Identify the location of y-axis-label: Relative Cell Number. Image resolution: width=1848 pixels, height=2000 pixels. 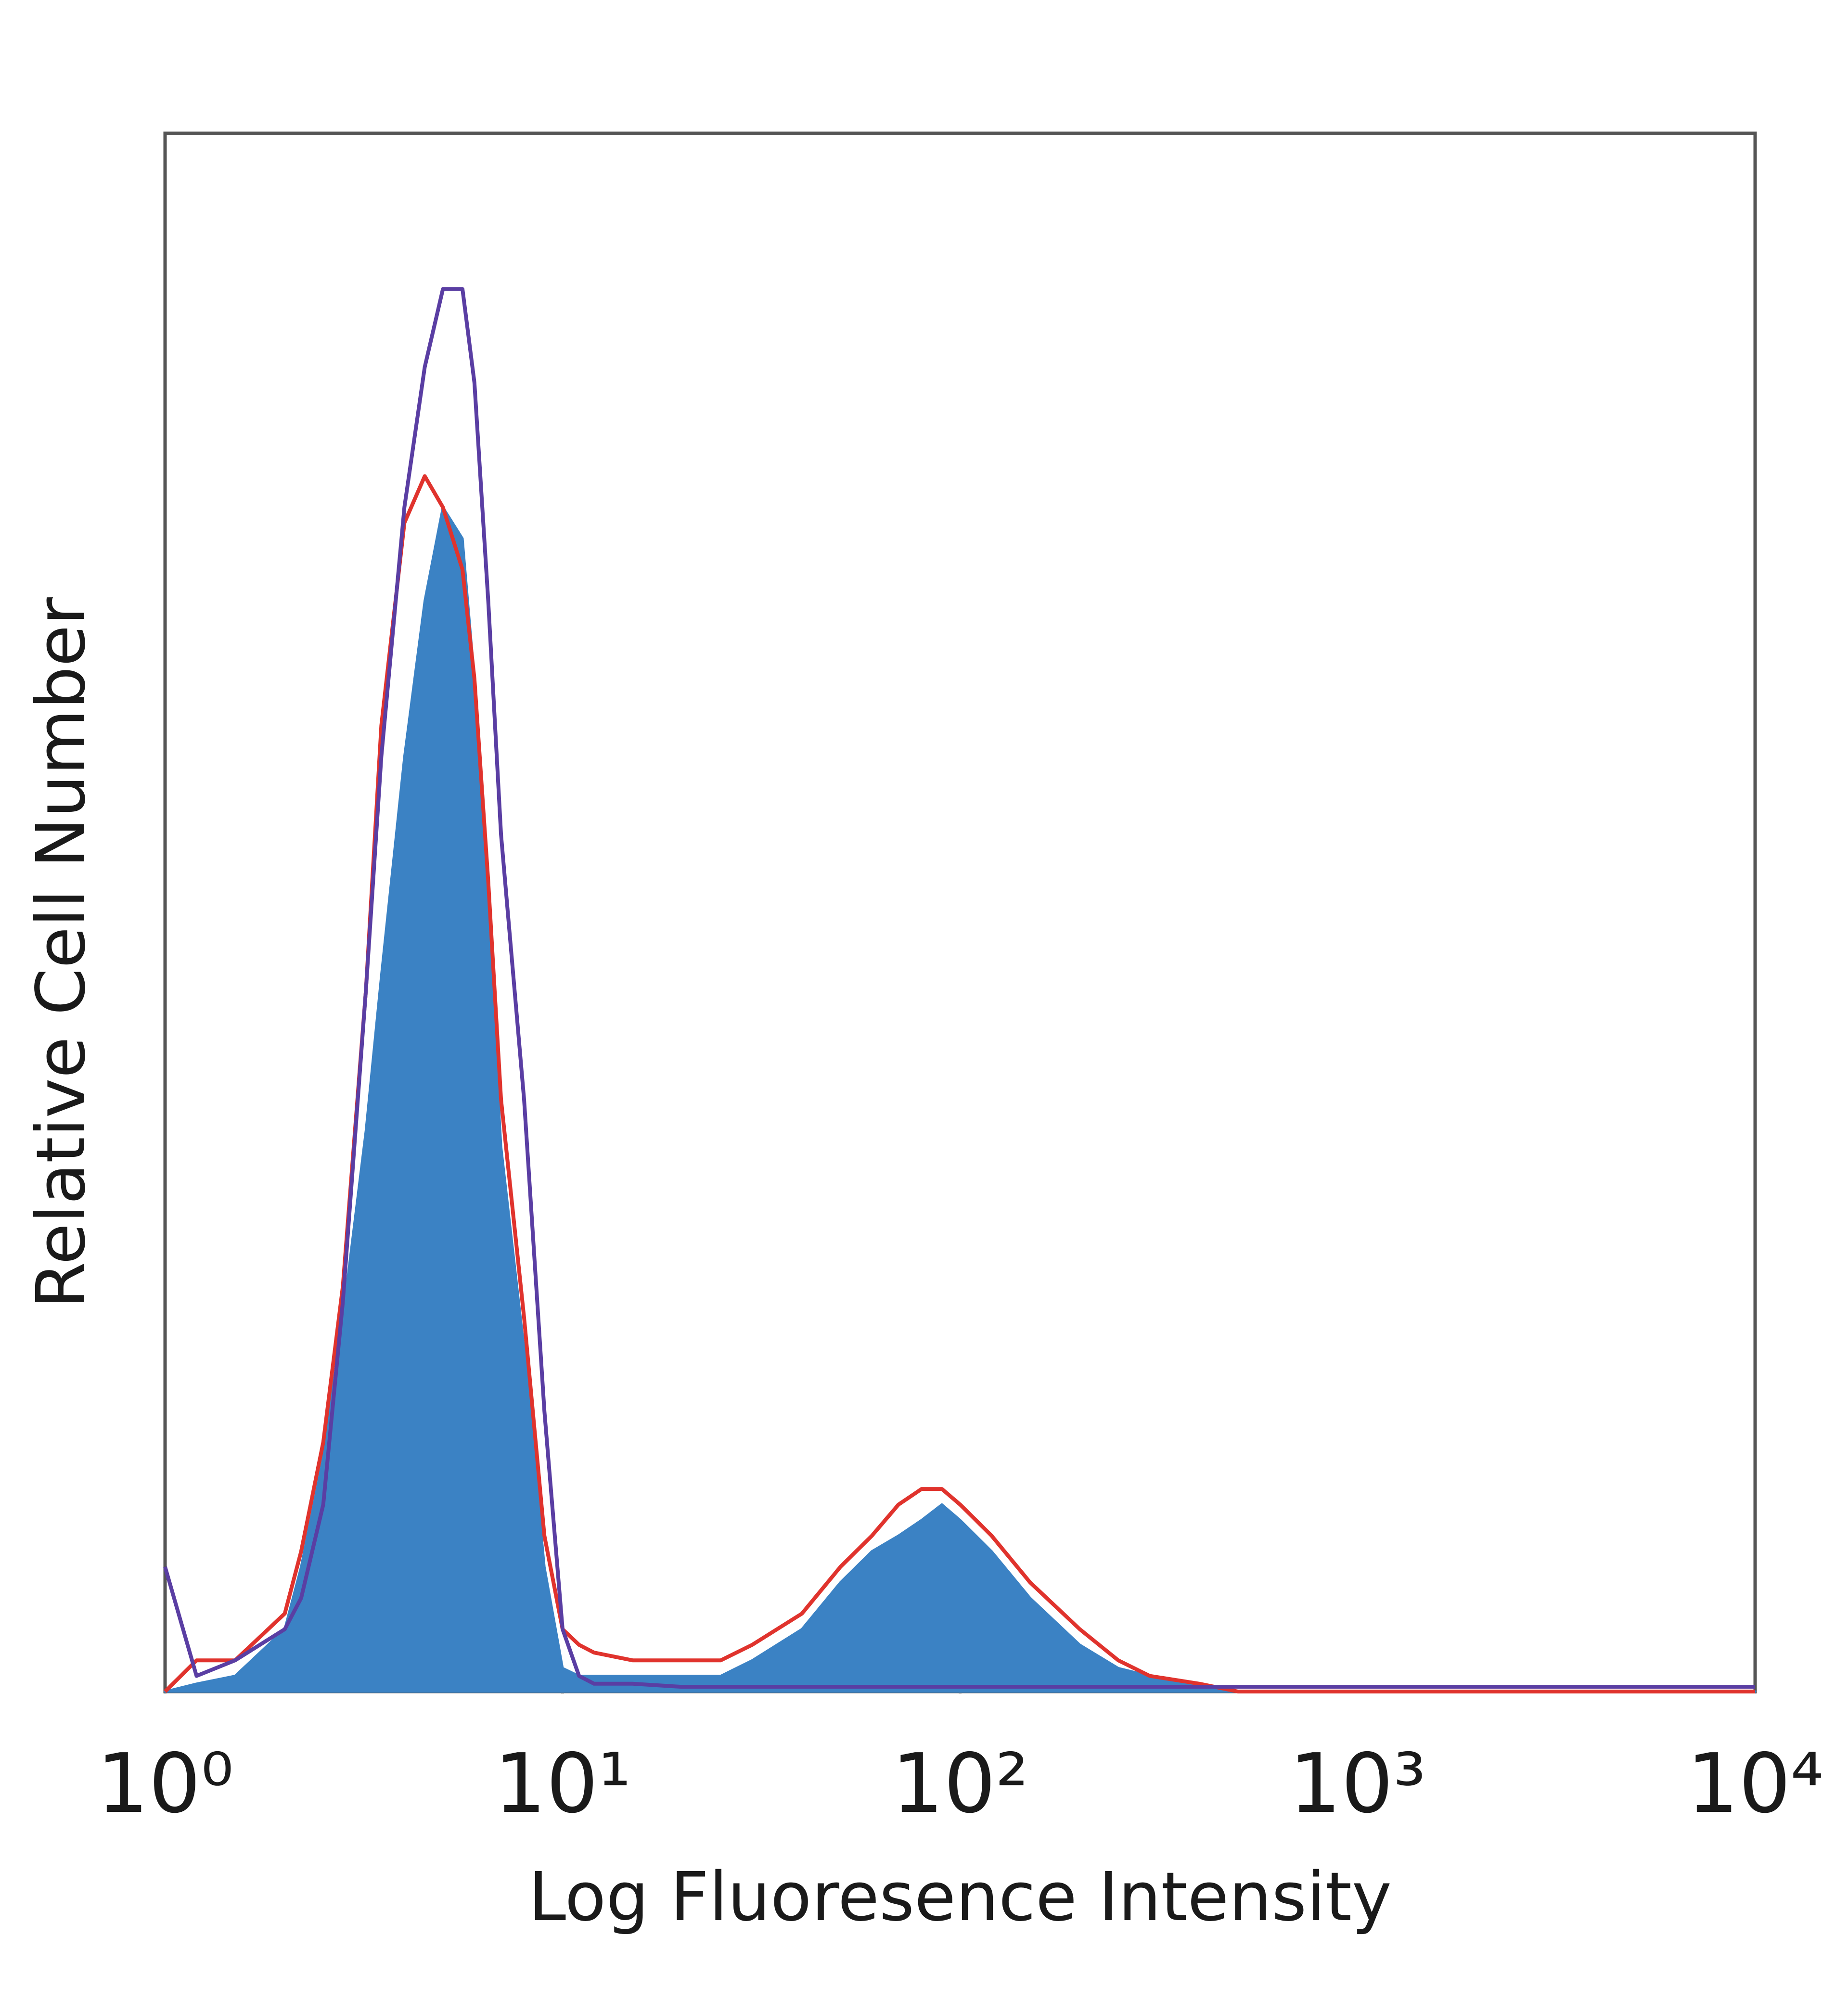
(61, 952).